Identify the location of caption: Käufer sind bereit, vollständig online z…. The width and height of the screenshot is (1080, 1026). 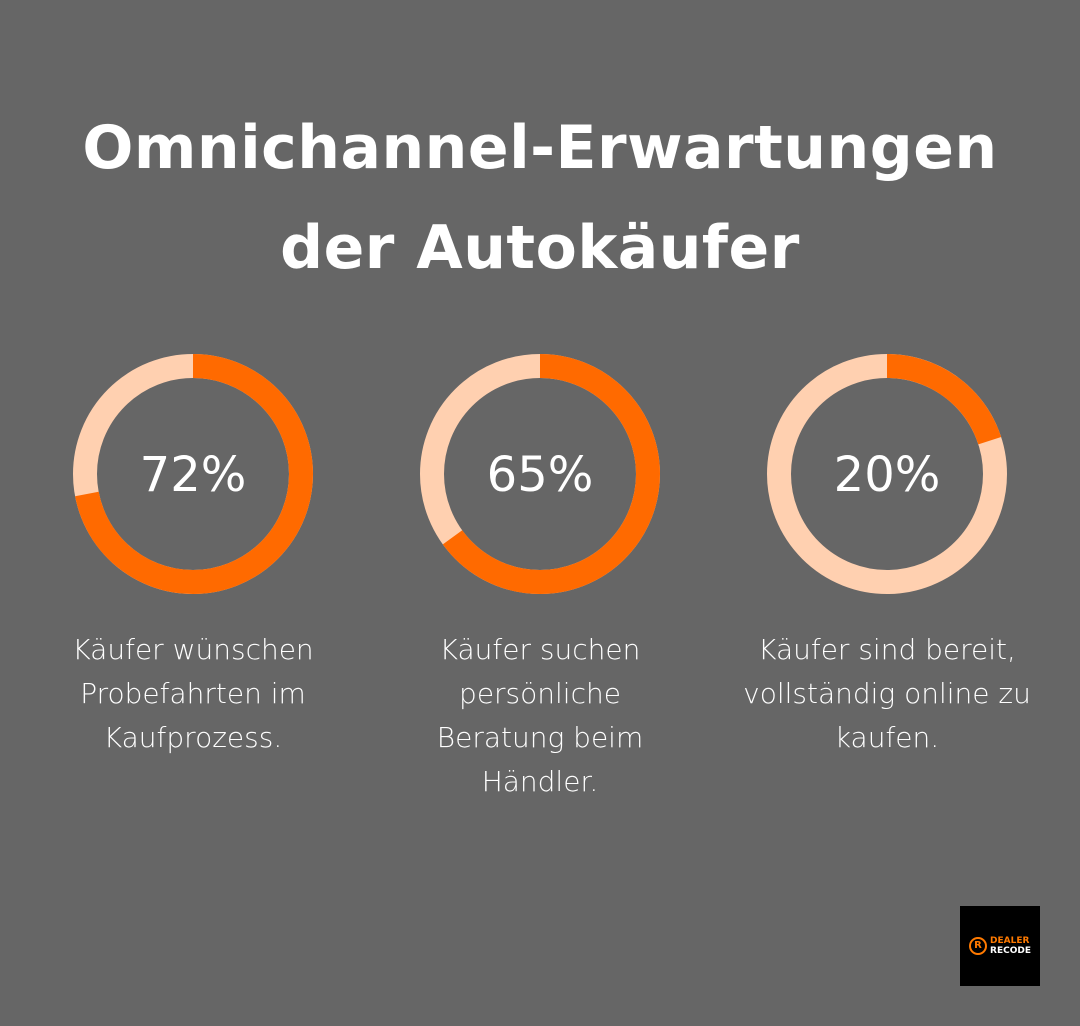
(887, 693).